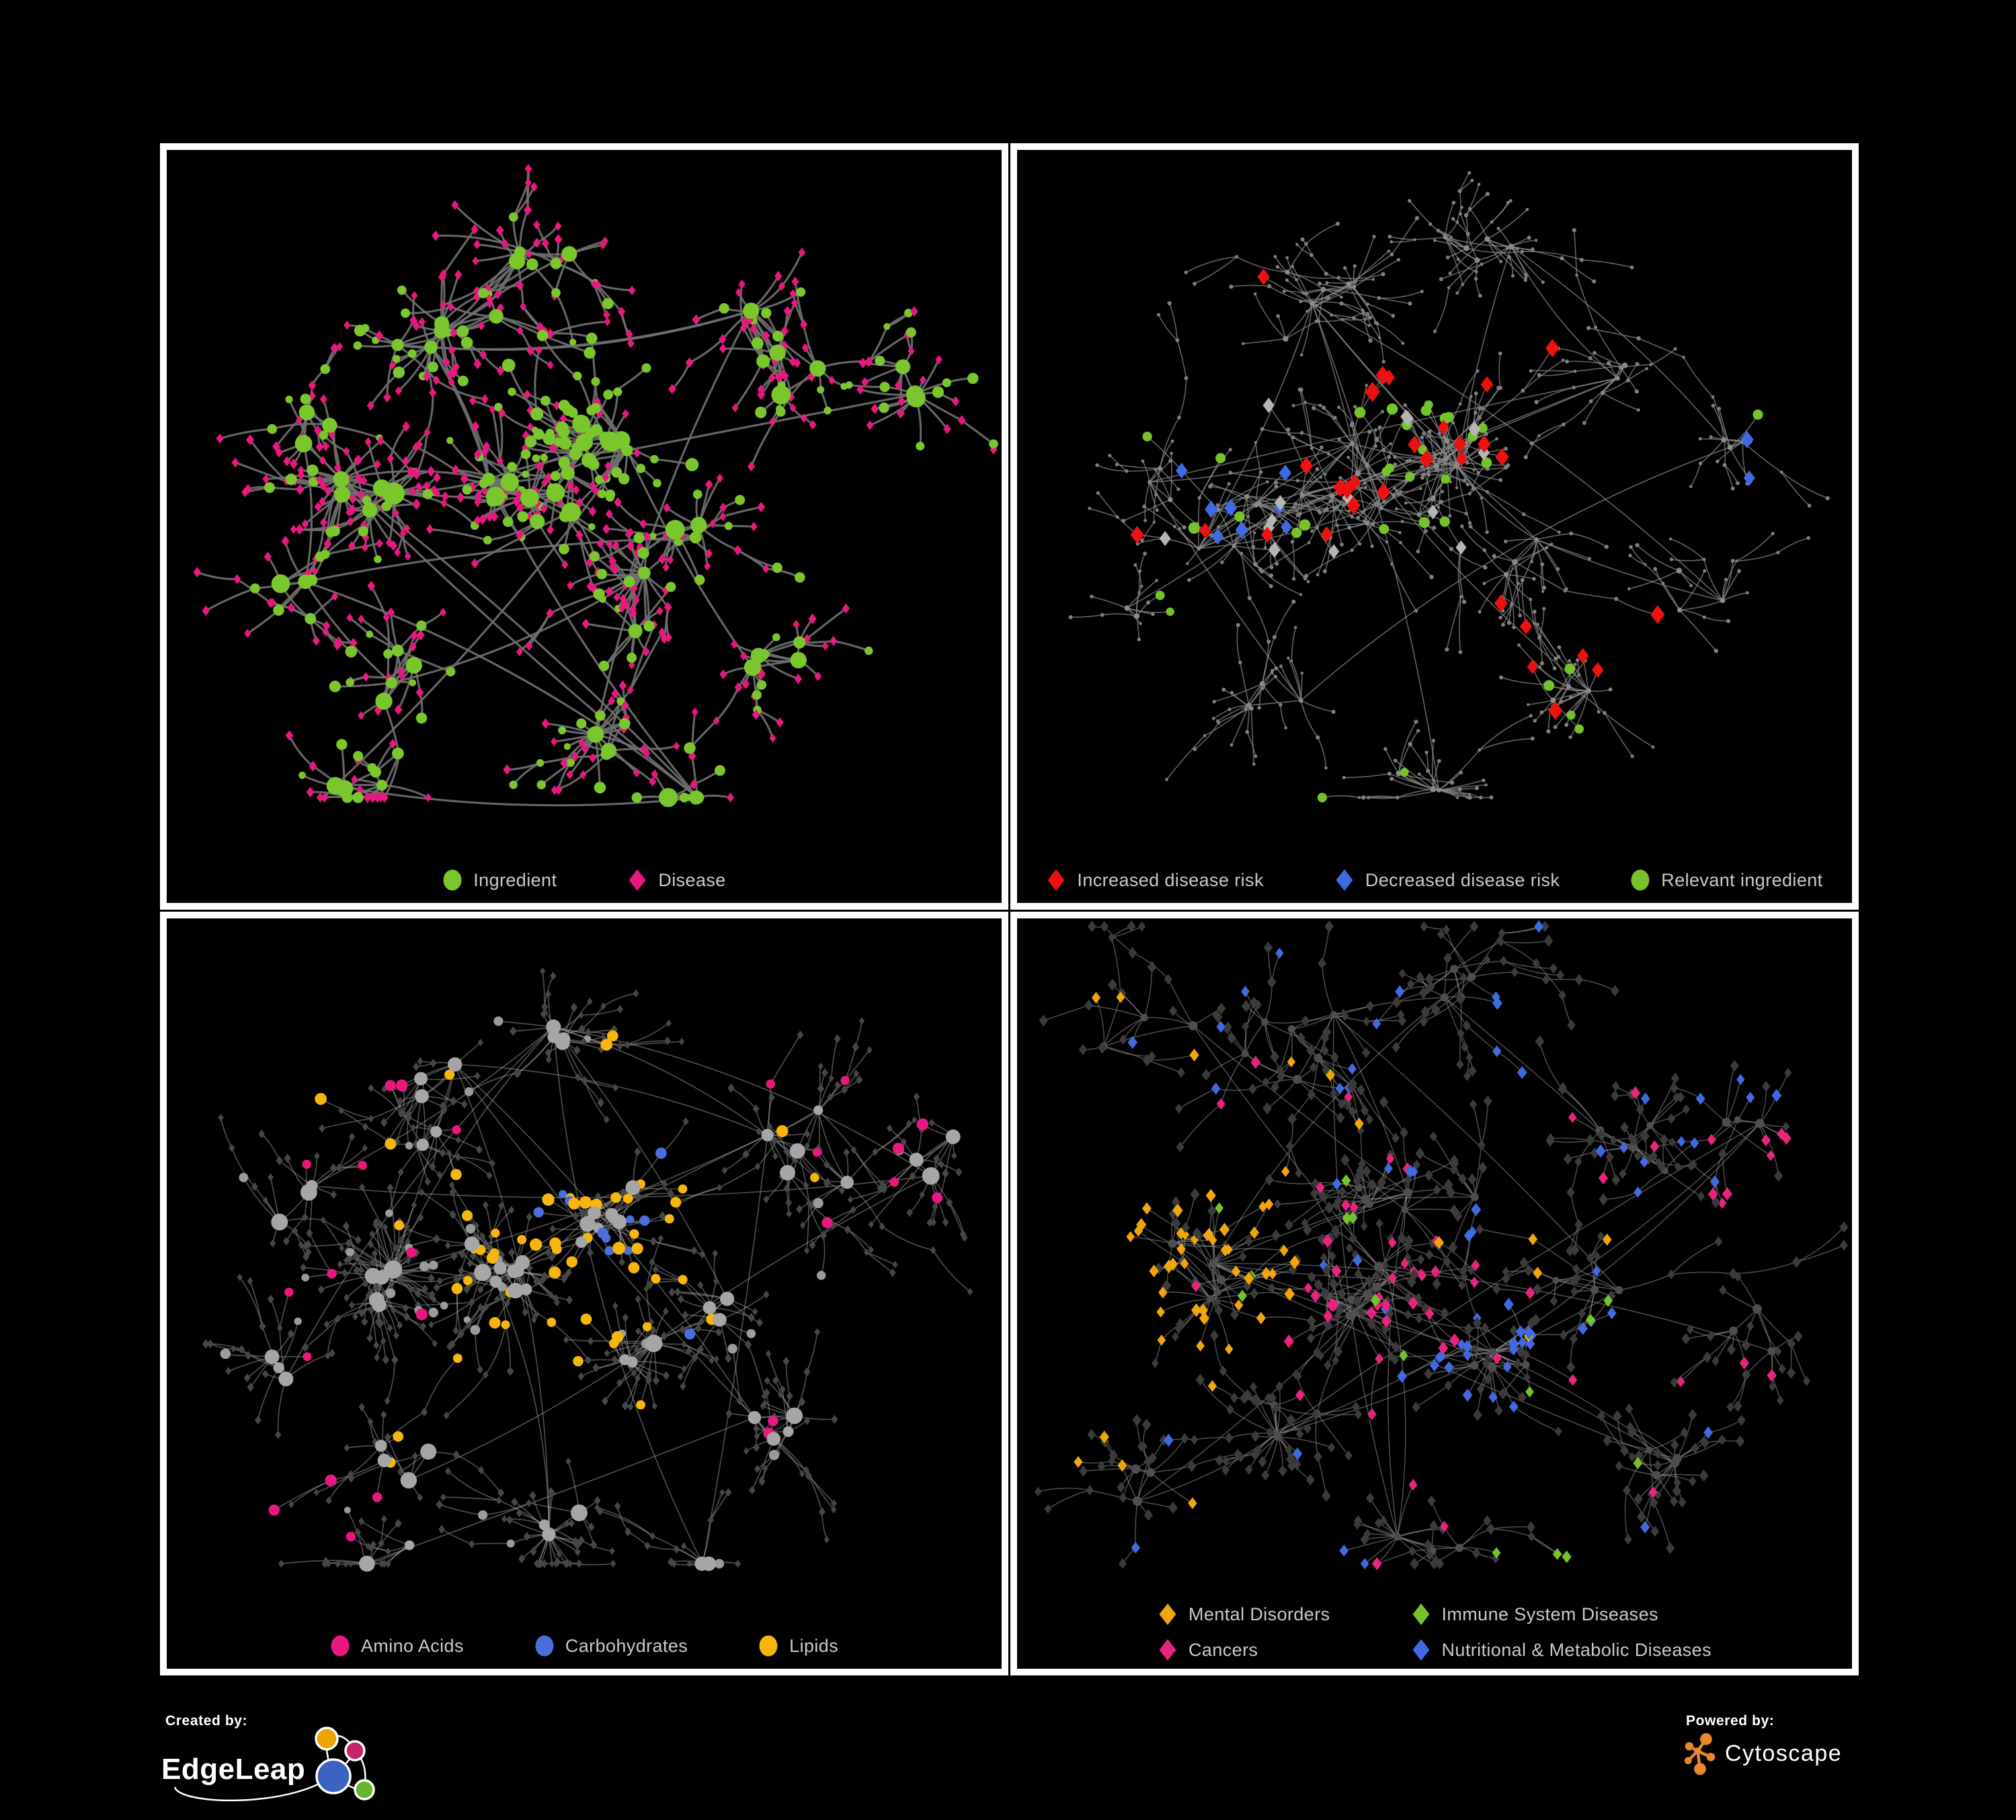 The width and height of the screenshot is (2016, 1820). I want to click on legend-item-relevant-ingredient: Relevant ingredient, so click(1726, 880).